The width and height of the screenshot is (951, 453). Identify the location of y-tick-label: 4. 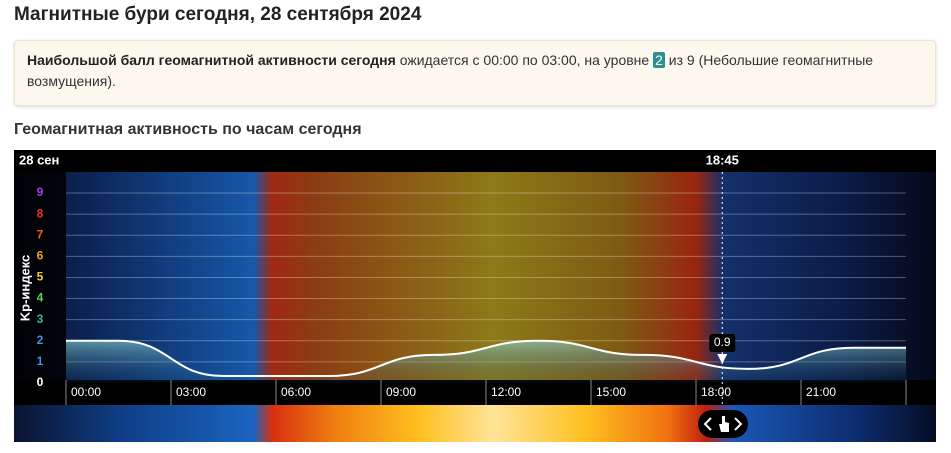
(40, 298).